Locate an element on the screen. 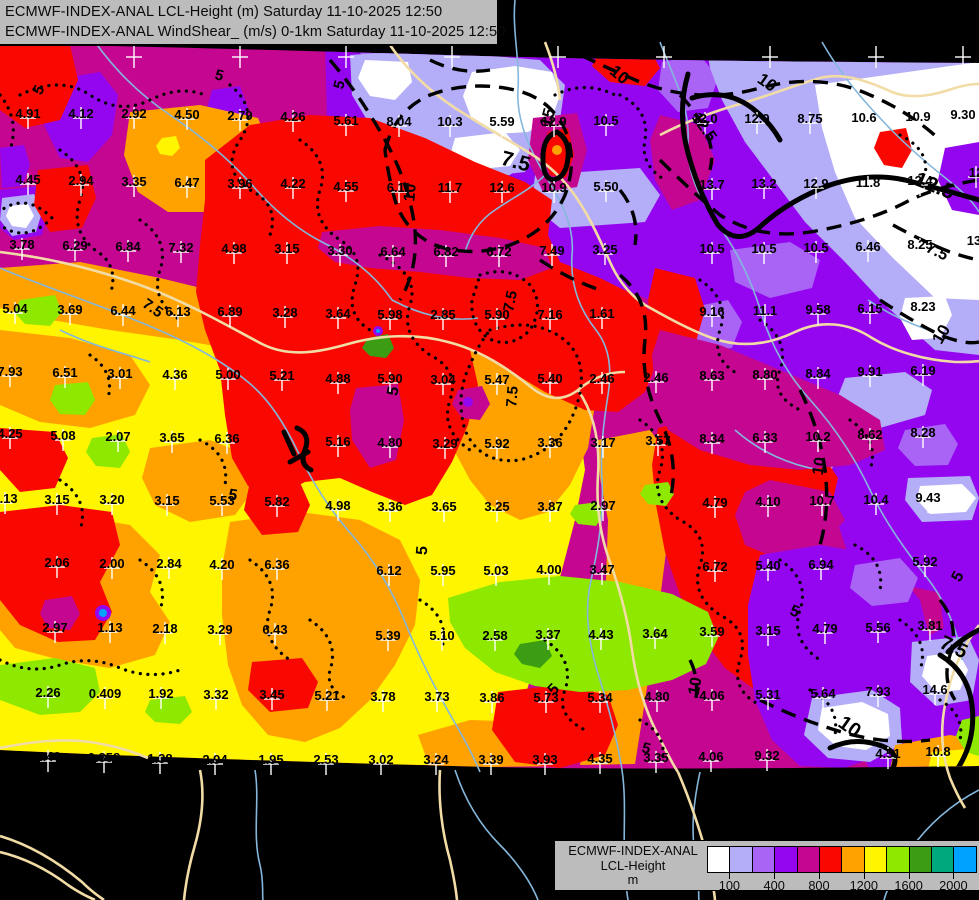 The height and width of the screenshot is (900, 979). station-value: 8.28 is located at coordinates (922, 432).